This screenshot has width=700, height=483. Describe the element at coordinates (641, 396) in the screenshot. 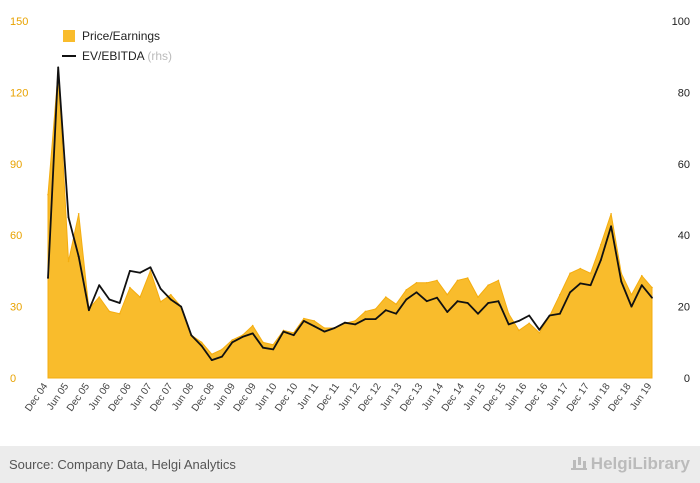

I see `x-tick-label: Jun 19` at that location.